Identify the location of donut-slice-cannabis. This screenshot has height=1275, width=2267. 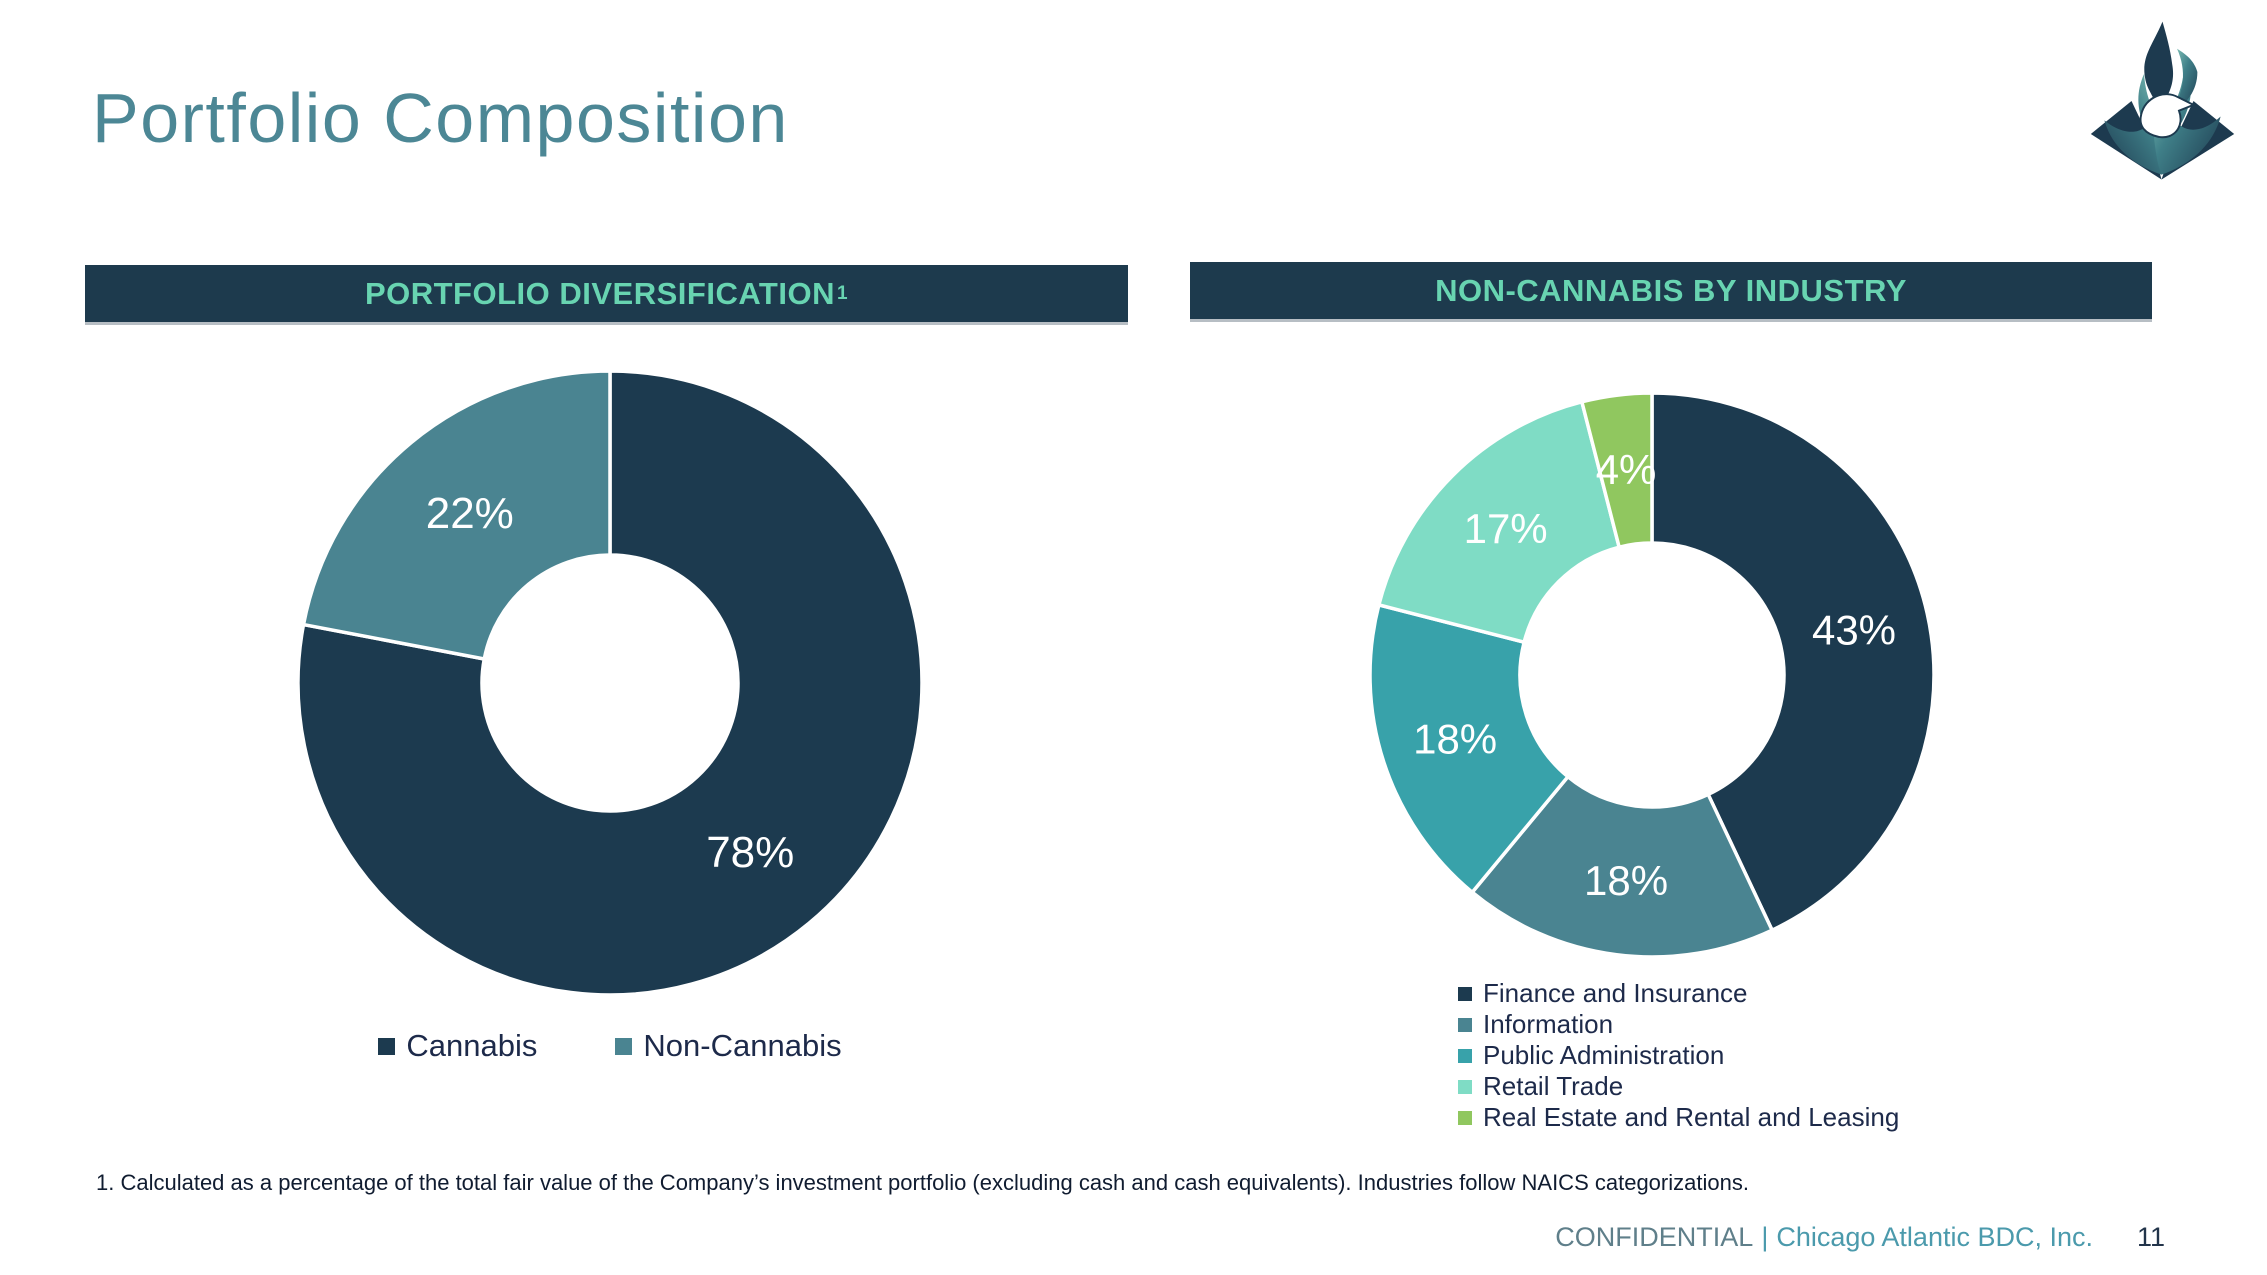
(610, 683).